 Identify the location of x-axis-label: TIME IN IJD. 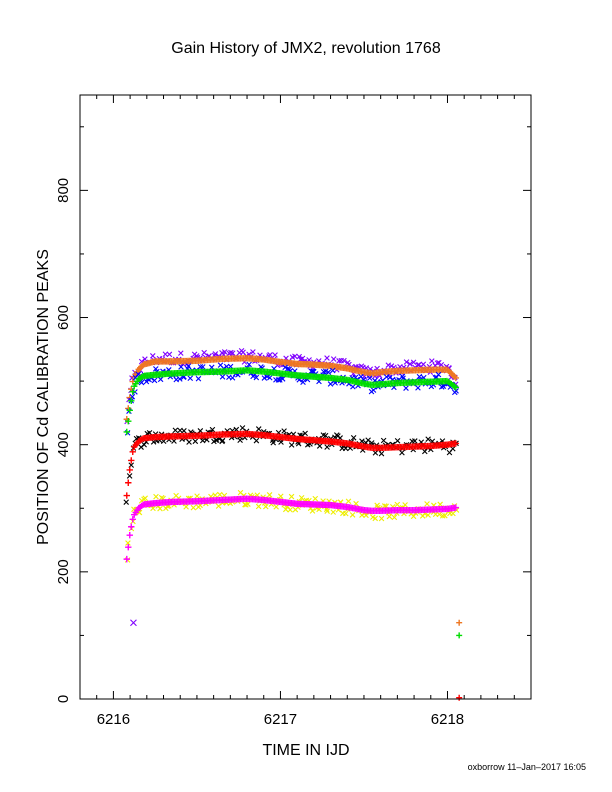
(305, 750).